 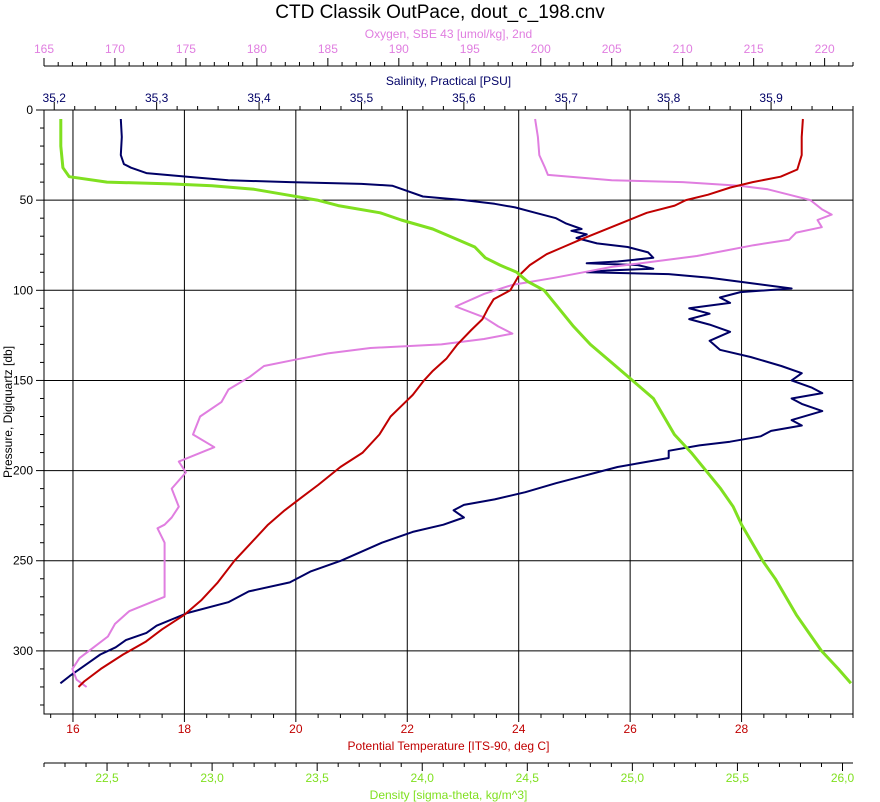 I want to click on density-tick-label: 23,5, so click(x=317, y=778).